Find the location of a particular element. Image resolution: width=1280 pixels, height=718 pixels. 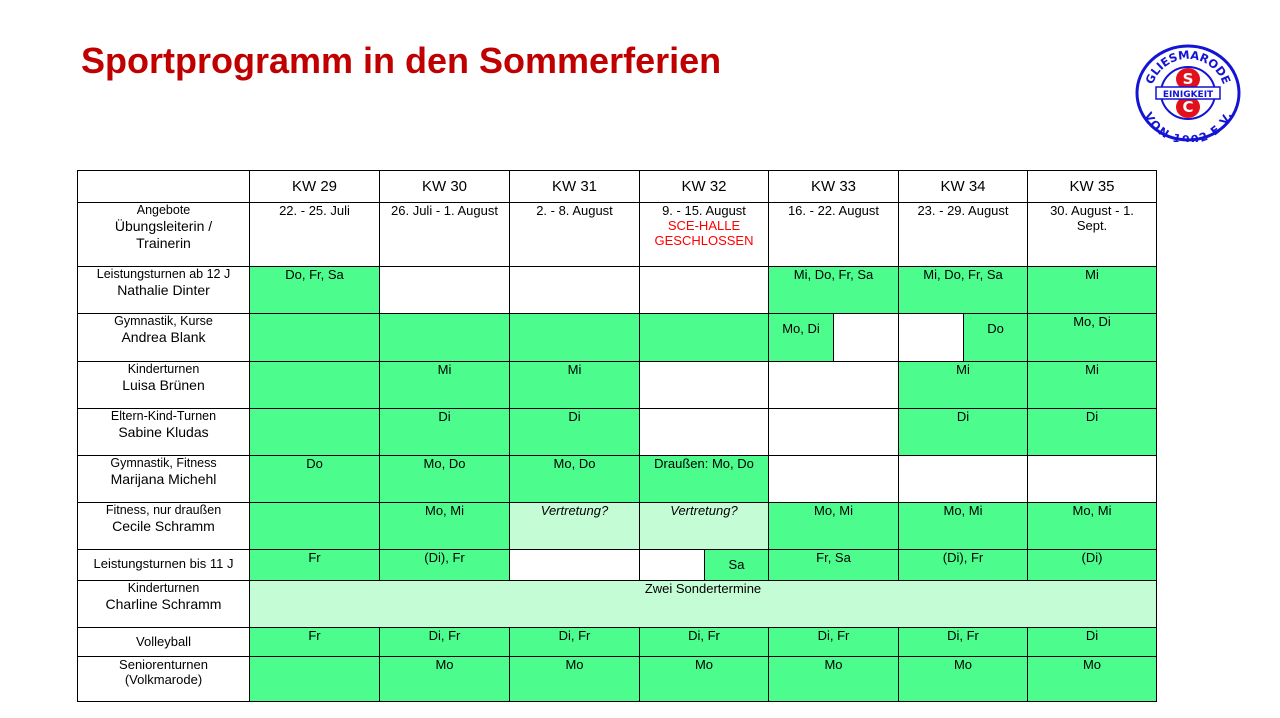

row-label-trainer: Luisa Brünen is located at coordinates (163, 385).